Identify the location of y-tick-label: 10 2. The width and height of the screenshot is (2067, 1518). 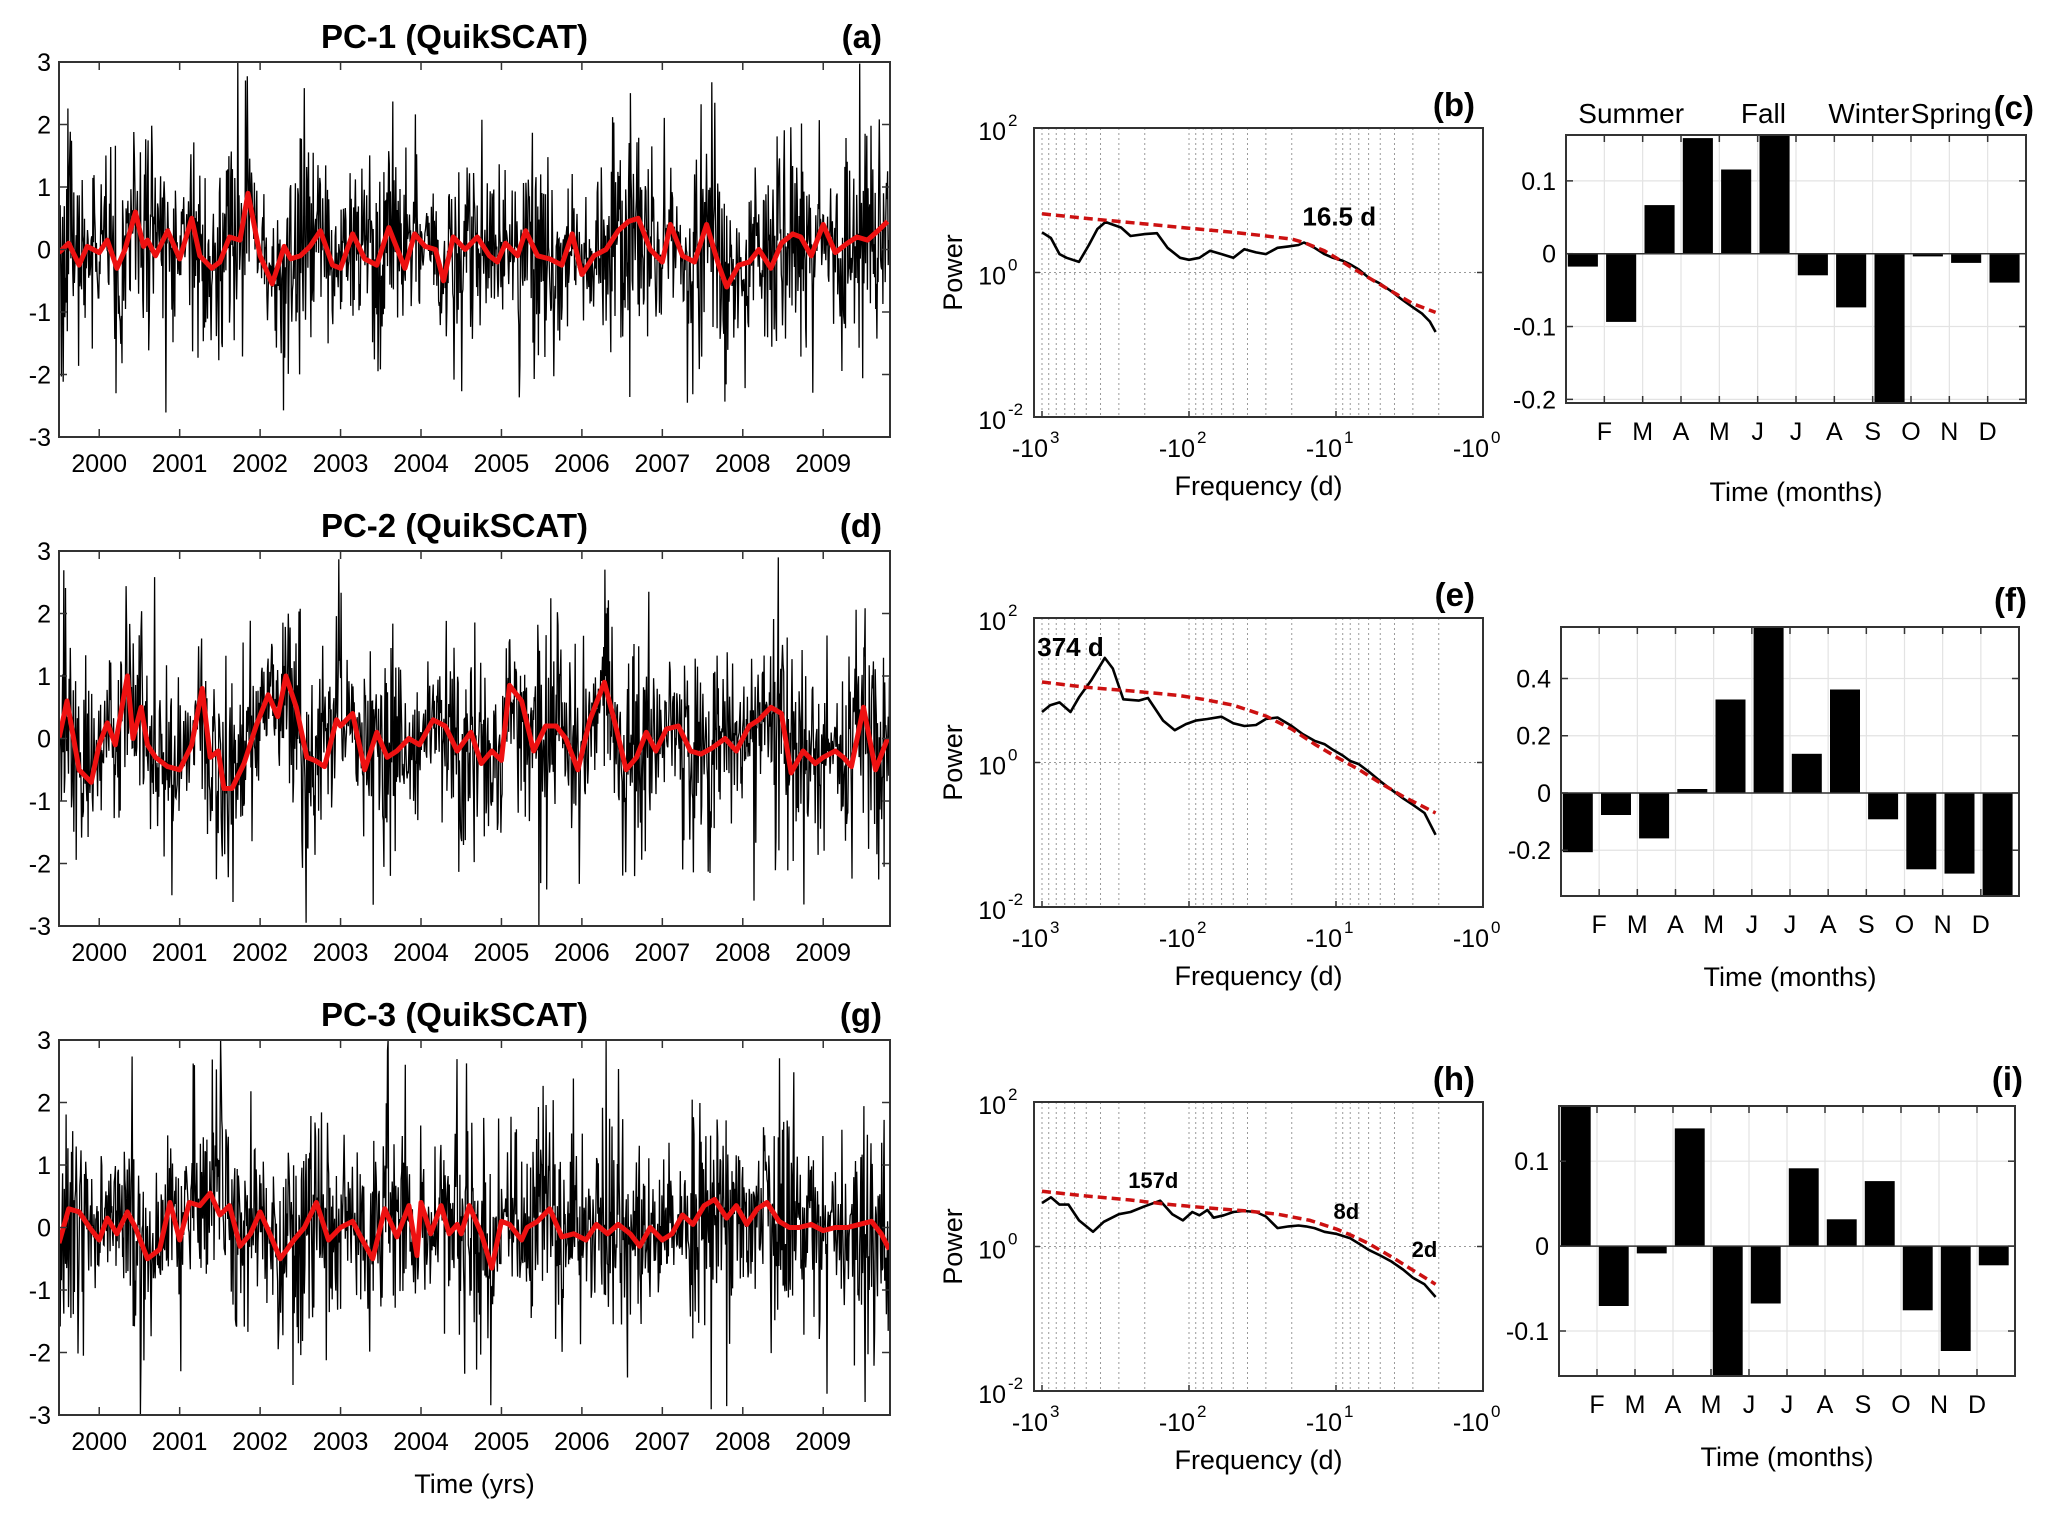
(997, 1102).